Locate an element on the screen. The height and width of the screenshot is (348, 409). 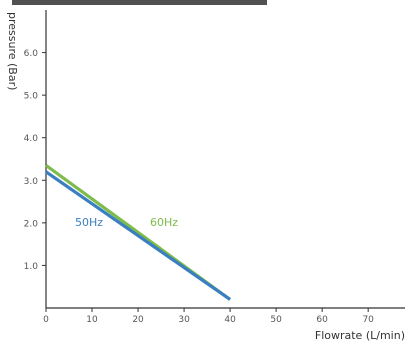
x-tick-label: 20 is located at coordinates (138, 320).